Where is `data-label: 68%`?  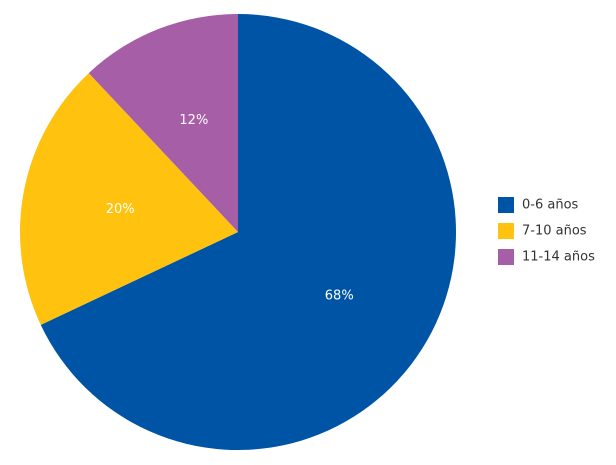
data-label: 68% is located at coordinates (339, 296).